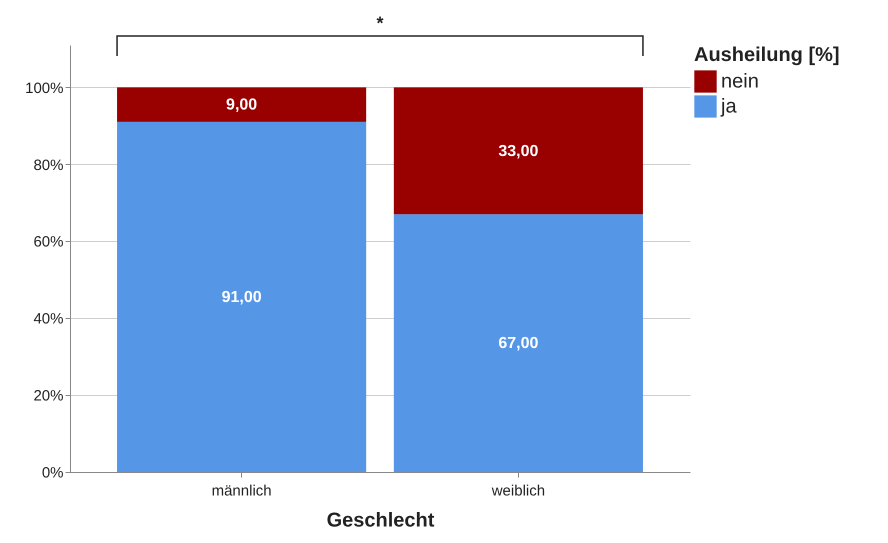 Image resolution: width=888 pixels, height=543 pixels. Describe the element at coordinates (767, 55) in the screenshot. I see `legend-title: Ausheilung [%]` at that location.